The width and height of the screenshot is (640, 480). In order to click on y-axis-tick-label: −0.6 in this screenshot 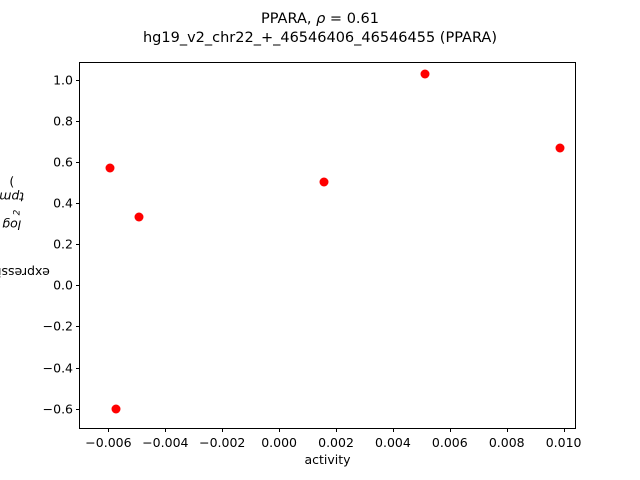, I will do `click(57, 409)`.